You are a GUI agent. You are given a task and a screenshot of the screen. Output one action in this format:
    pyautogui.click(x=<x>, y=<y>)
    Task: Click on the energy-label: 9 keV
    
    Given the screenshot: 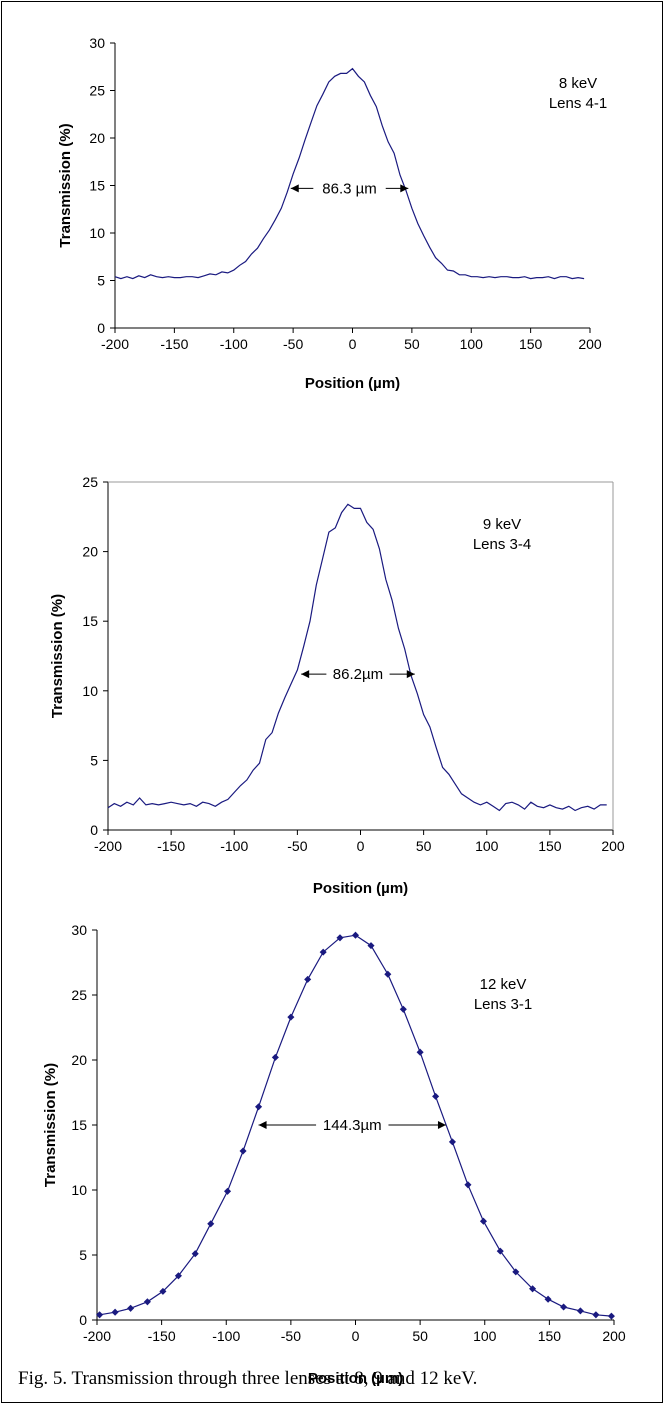 What is the action you would take?
    pyautogui.click(x=502, y=524)
    